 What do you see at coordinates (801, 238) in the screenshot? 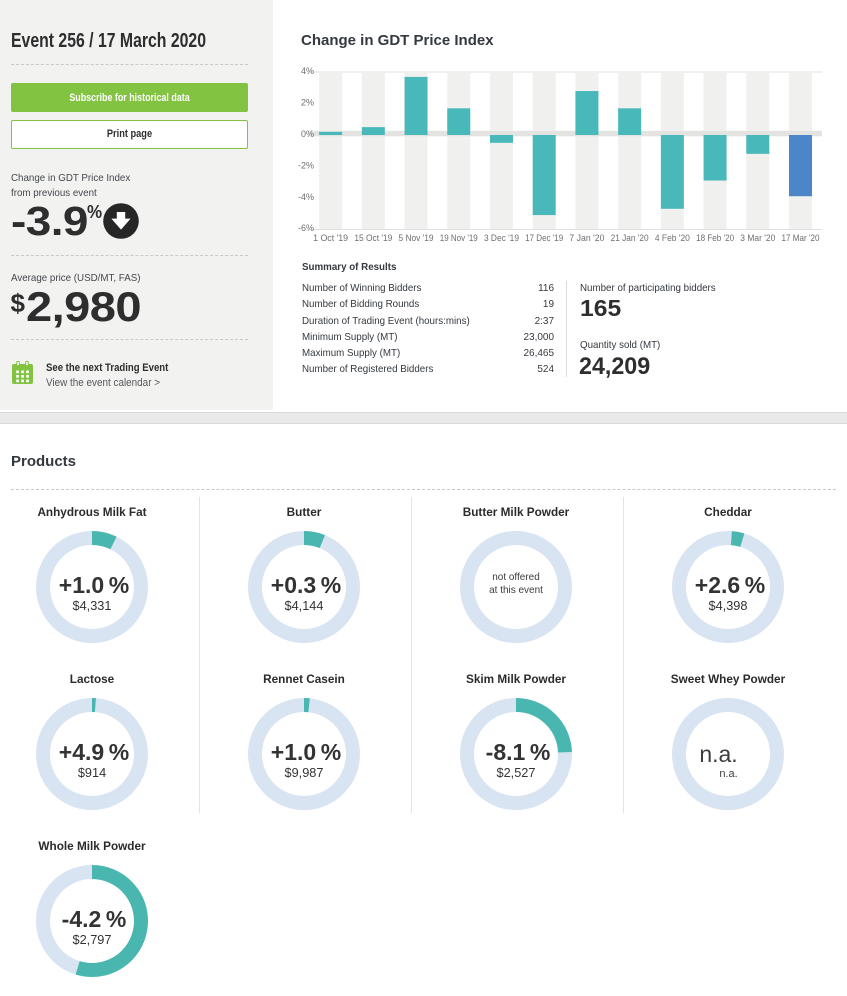
I see `svg-text: 17 Mar '20` at bounding box center [801, 238].